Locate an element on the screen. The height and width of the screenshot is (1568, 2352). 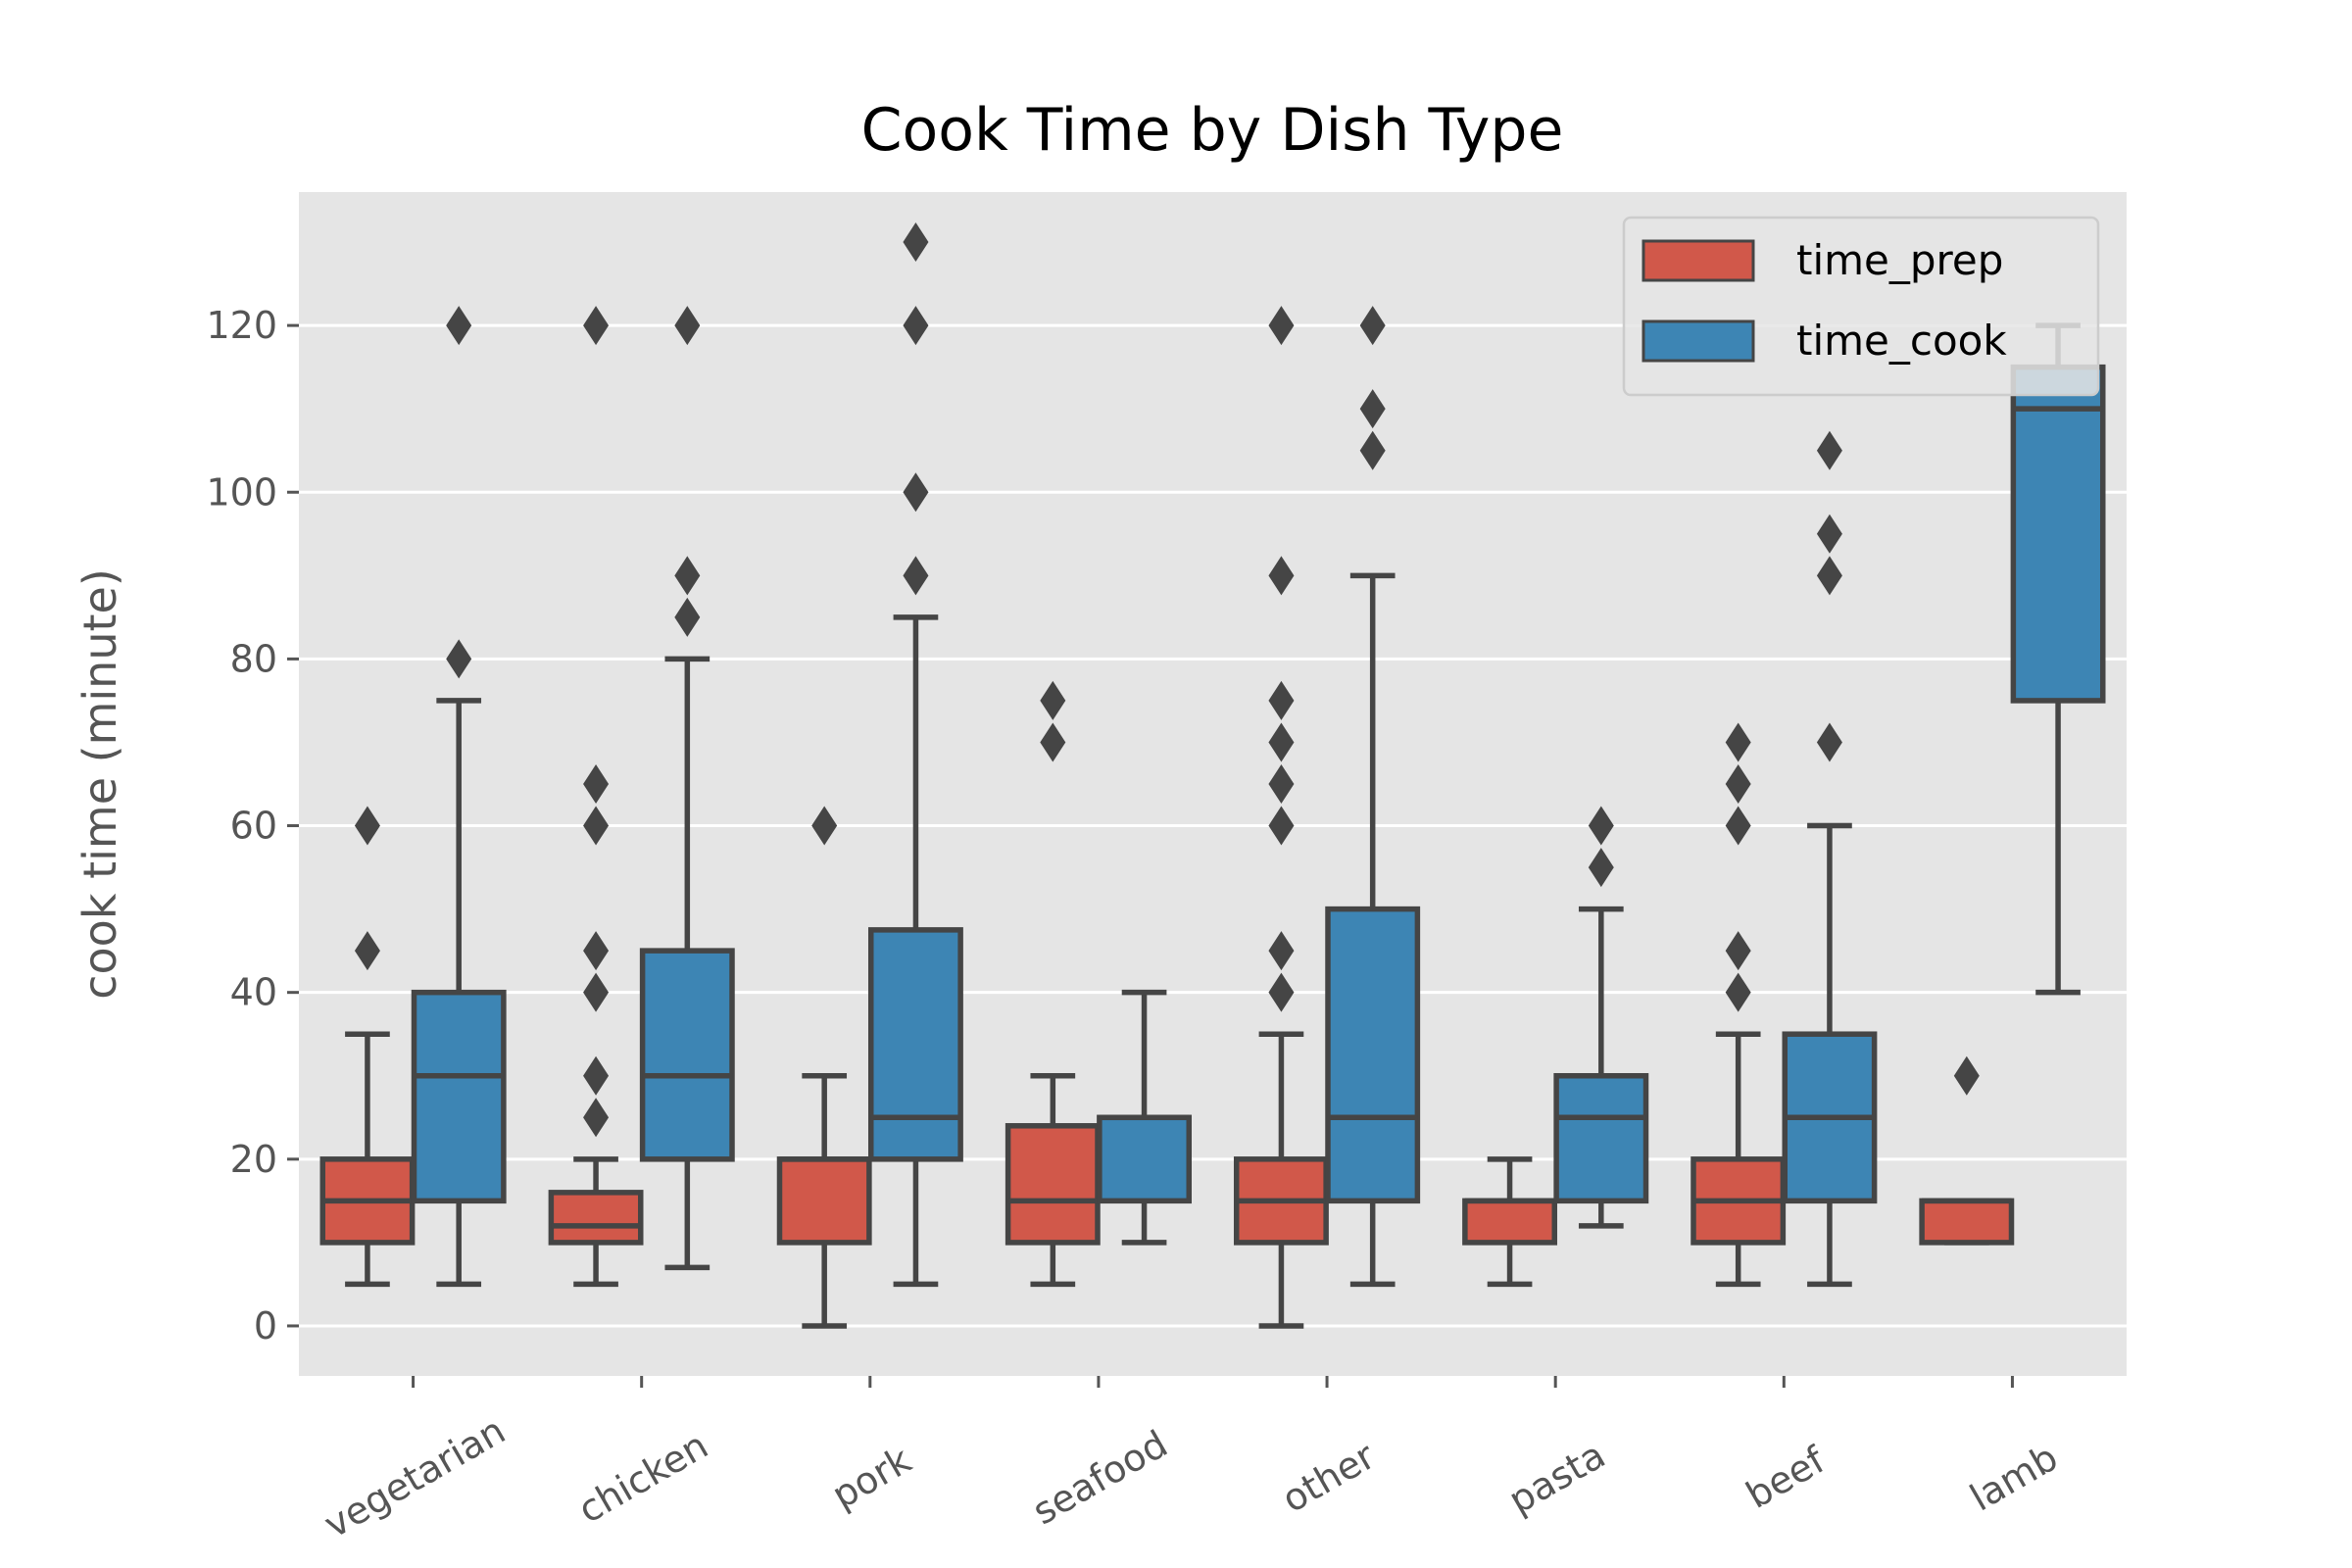
box-time_cook-other is located at coordinates (1373, 797).